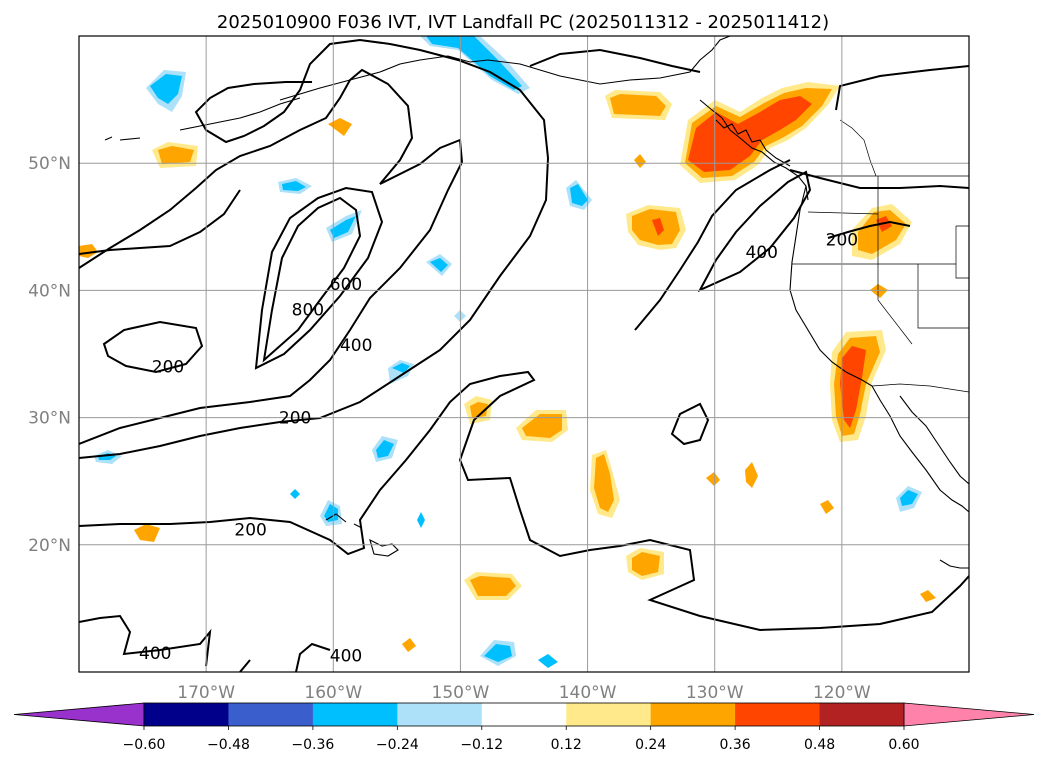  Describe the element at coordinates (819, 745) in the screenshot. I see `colorbar-tick-label: 0.48` at that location.